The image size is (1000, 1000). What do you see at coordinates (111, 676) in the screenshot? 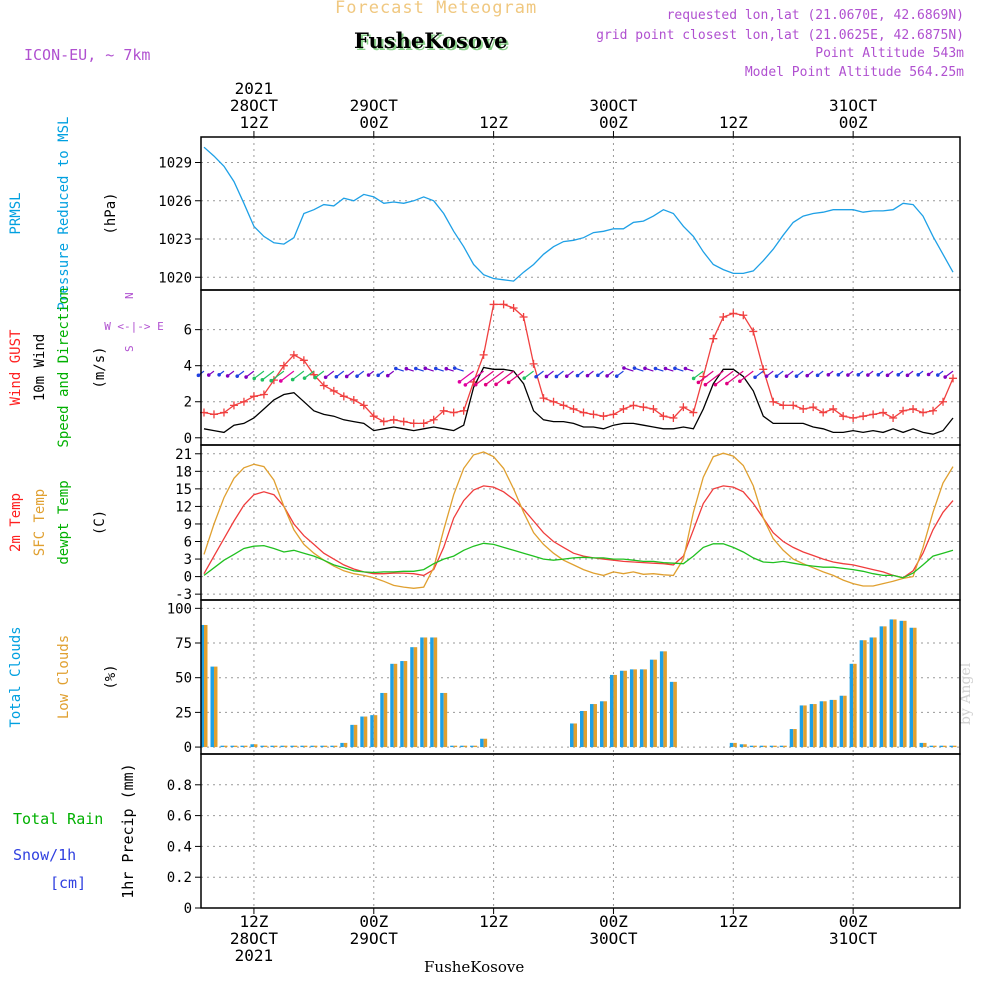
I see `y-axis-label: (%)` at bounding box center [111, 676].